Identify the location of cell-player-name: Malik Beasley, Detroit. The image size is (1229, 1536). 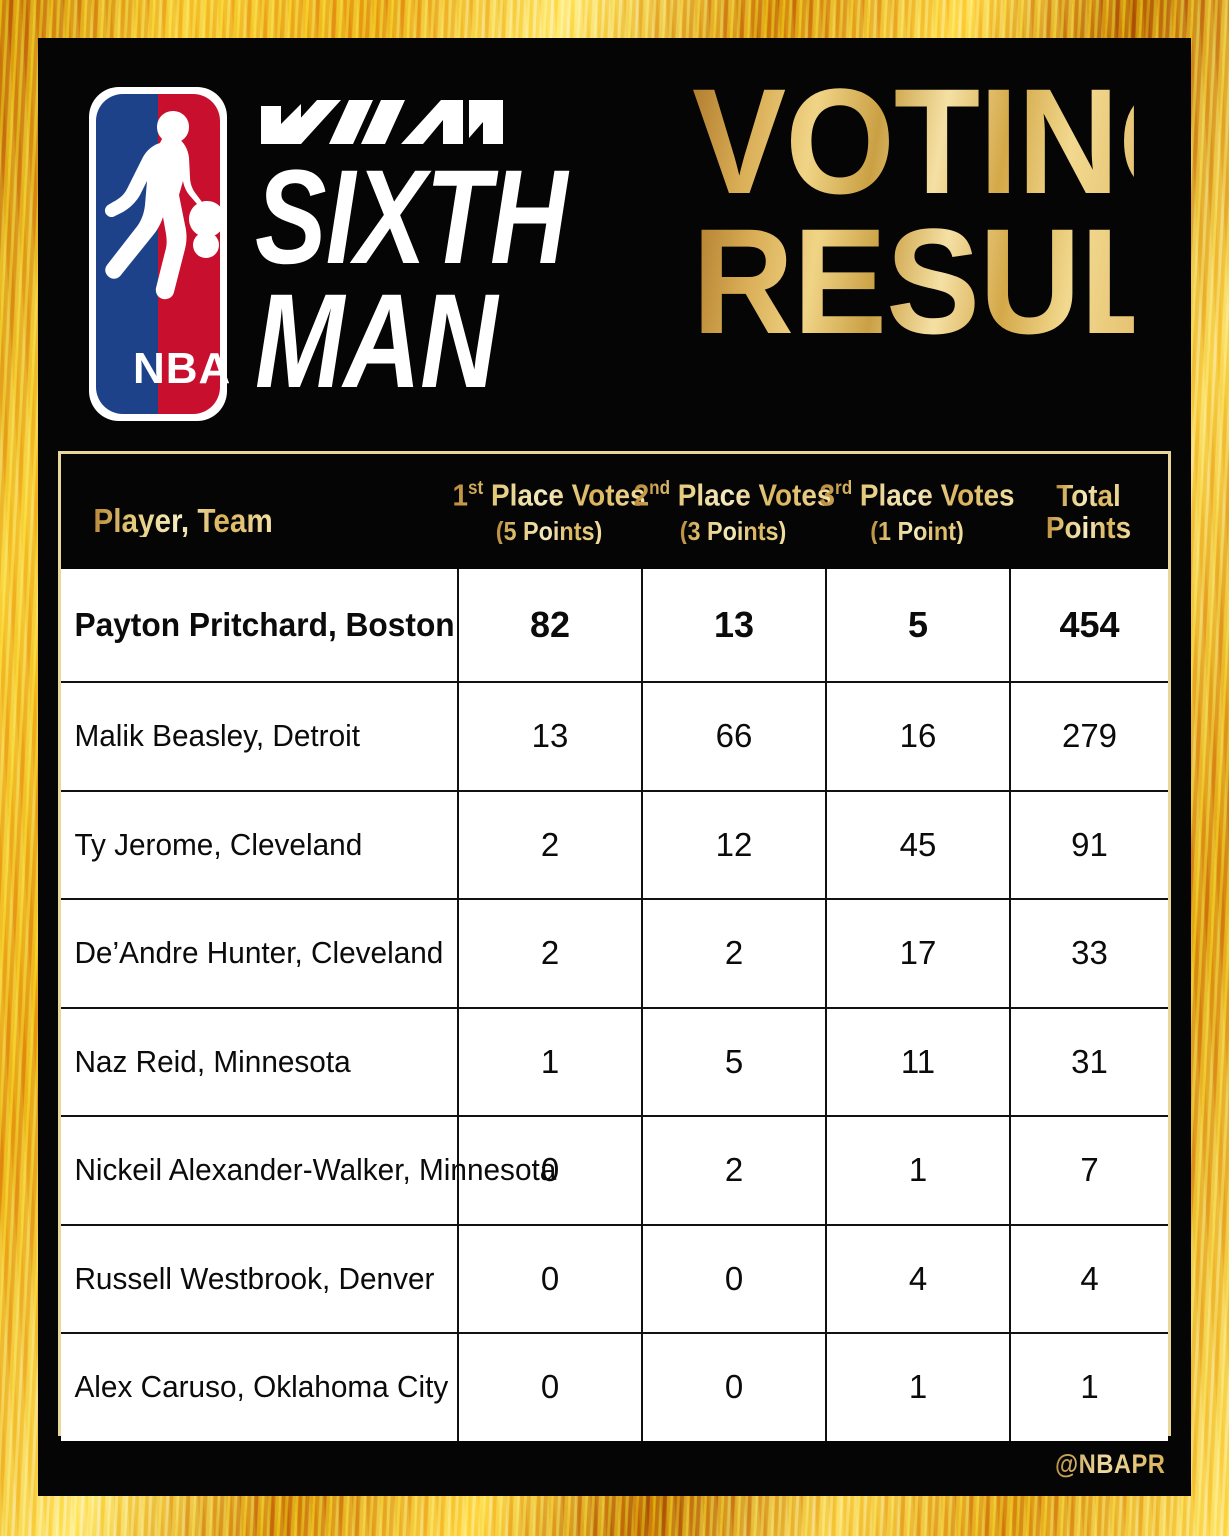
(217, 736).